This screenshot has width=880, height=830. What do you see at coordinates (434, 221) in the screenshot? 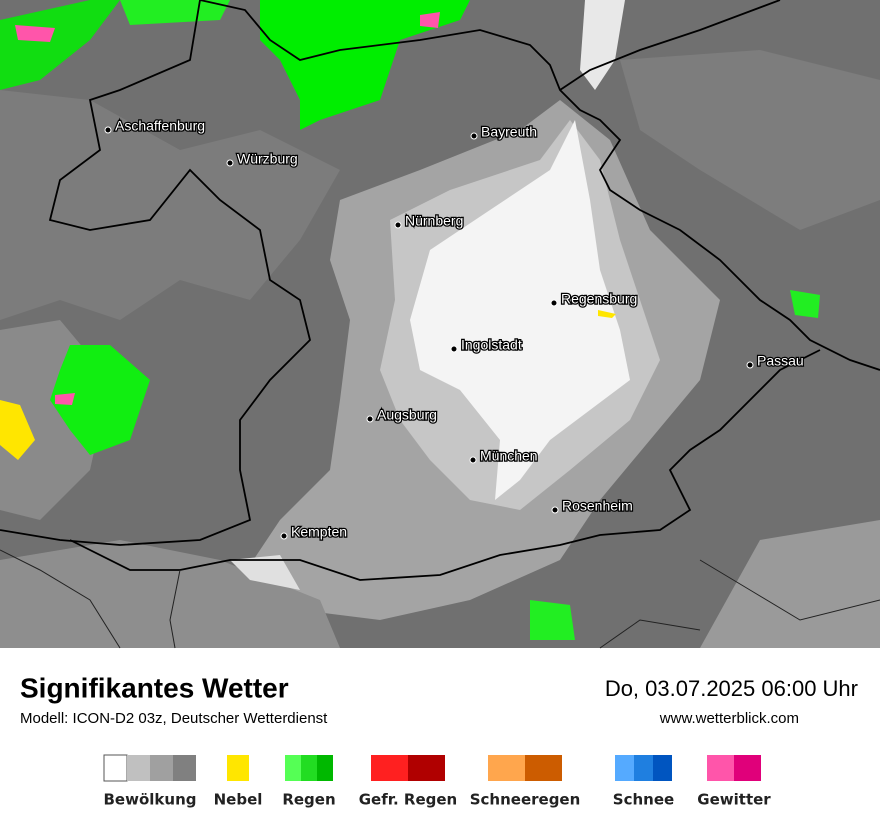
I see `city-label: Nürnberg` at bounding box center [434, 221].